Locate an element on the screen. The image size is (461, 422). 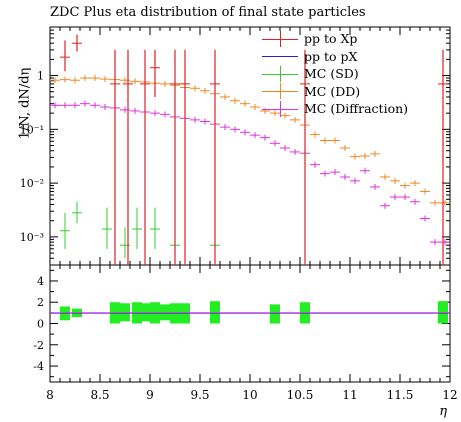
y-tick-label: 10⁻¹ is located at coordinates (32, 129).